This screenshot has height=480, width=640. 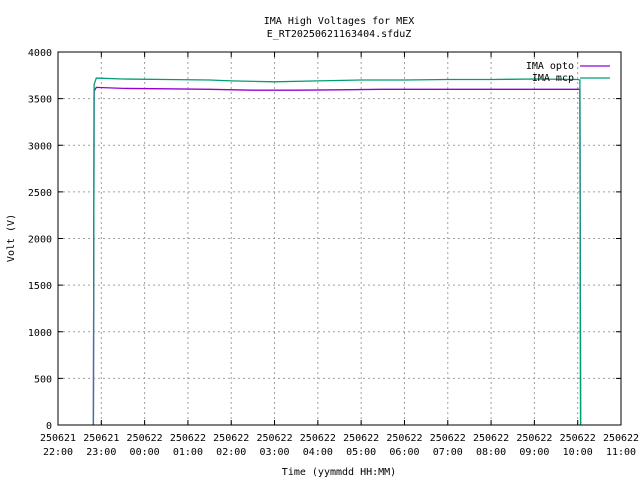 I want to click on x-tick-time: 00:00, so click(x=145, y=452).